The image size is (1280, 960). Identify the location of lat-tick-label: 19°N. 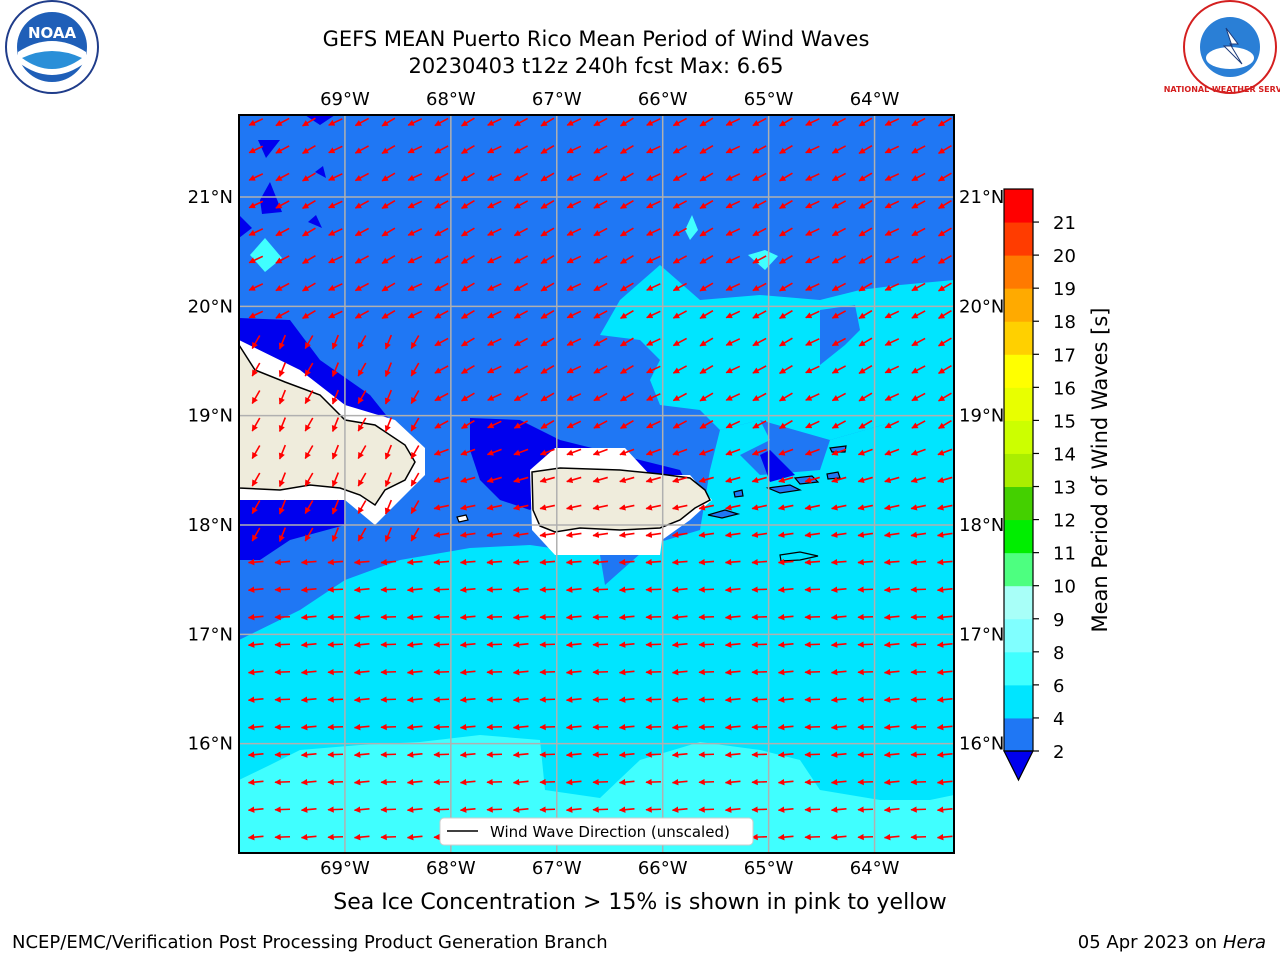
(210, 416).